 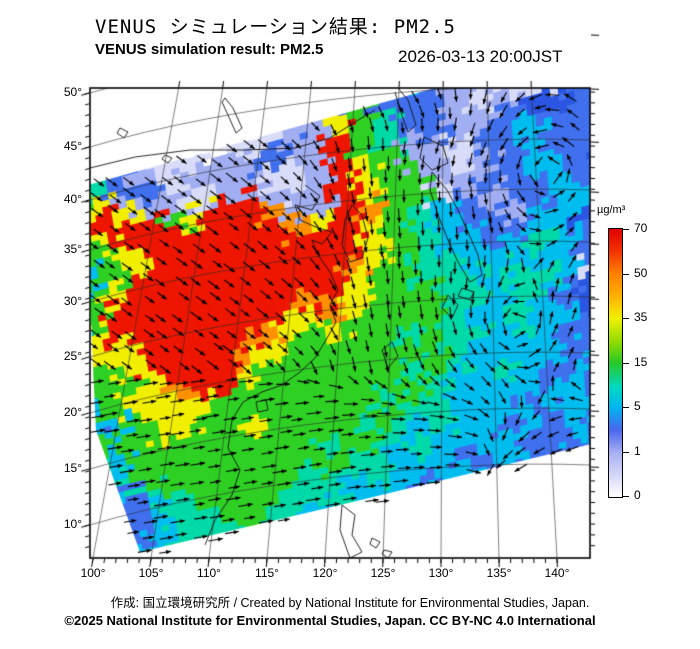 I want to click on colorbar-unit-label: µg/m³, so click(x=611, y=210).